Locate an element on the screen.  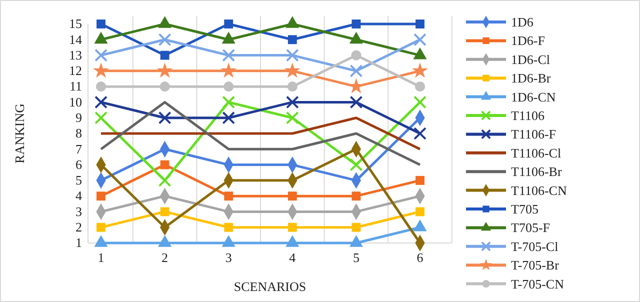
y-tick-label: 4 is located at coordinates (79, 196).